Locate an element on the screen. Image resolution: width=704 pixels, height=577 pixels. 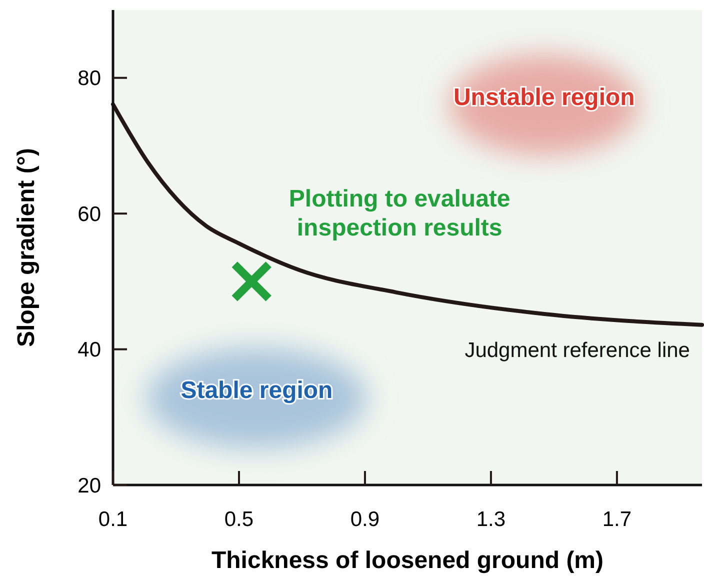
annotation: Unstable region is located at coordinates (544, 97).